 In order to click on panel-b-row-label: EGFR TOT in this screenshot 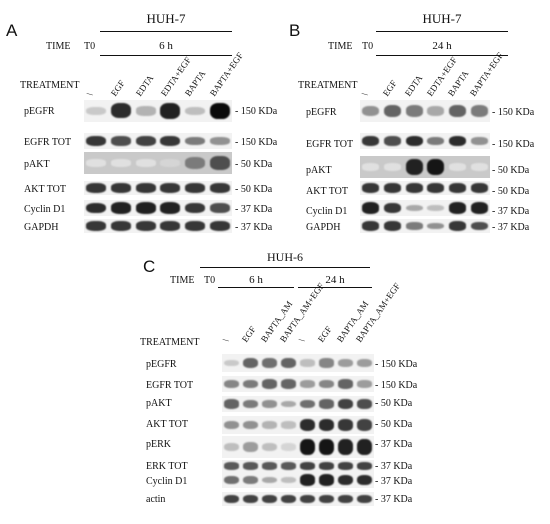, I will do `click(330, 144)`.